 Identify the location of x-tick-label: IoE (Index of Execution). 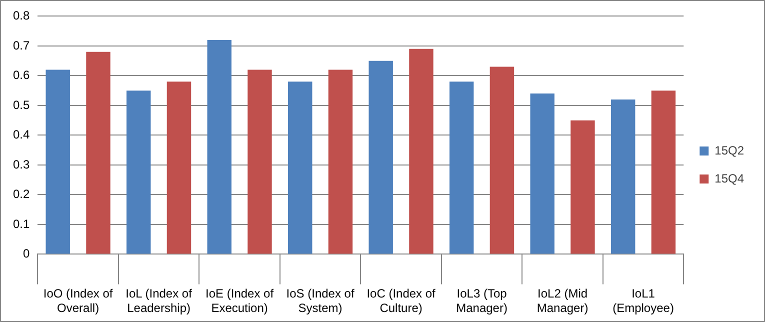
(240, 301).